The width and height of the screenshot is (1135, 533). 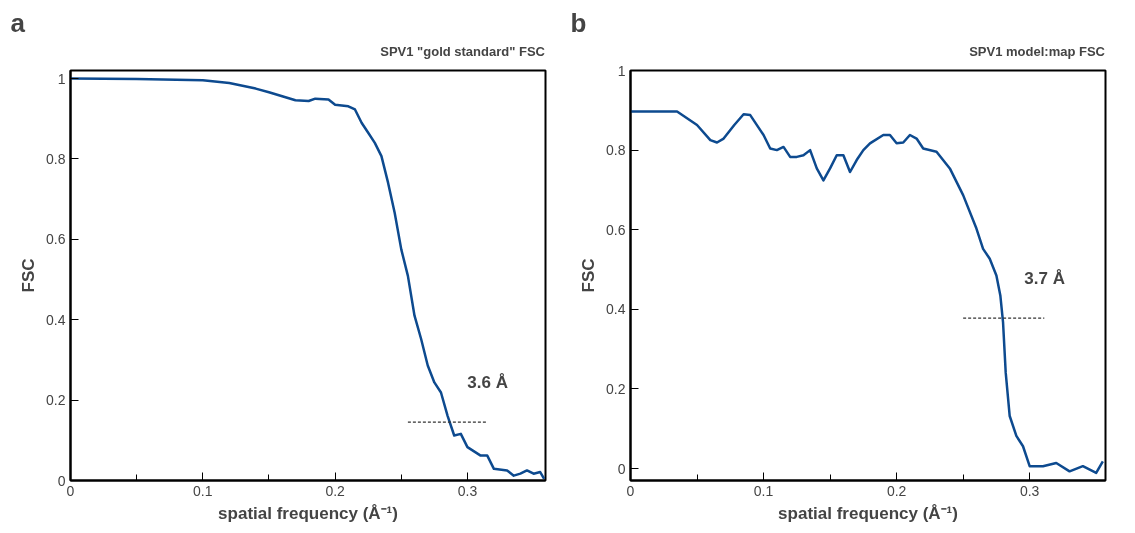 I want to click on chart-title: b, so click(x=578, y=22).